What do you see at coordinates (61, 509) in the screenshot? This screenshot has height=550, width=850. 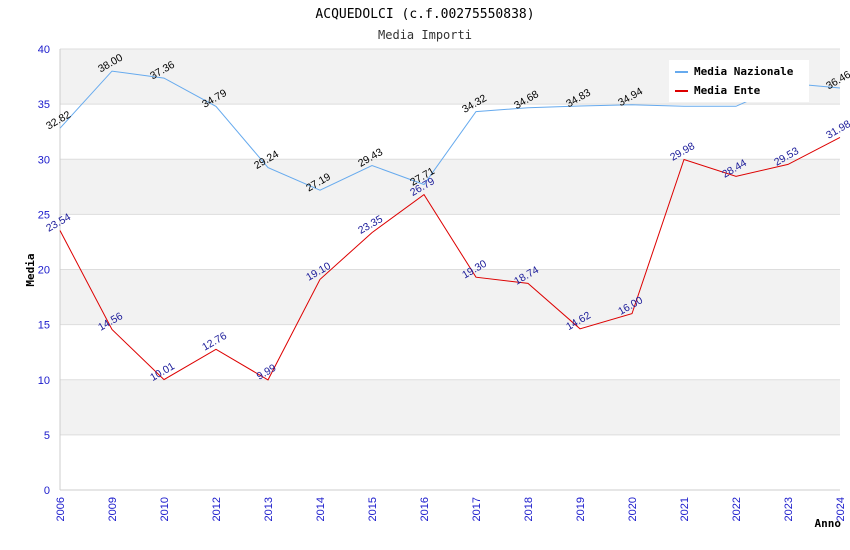 I see `x-tick-label: 2006` at bounding box center [61, 509].